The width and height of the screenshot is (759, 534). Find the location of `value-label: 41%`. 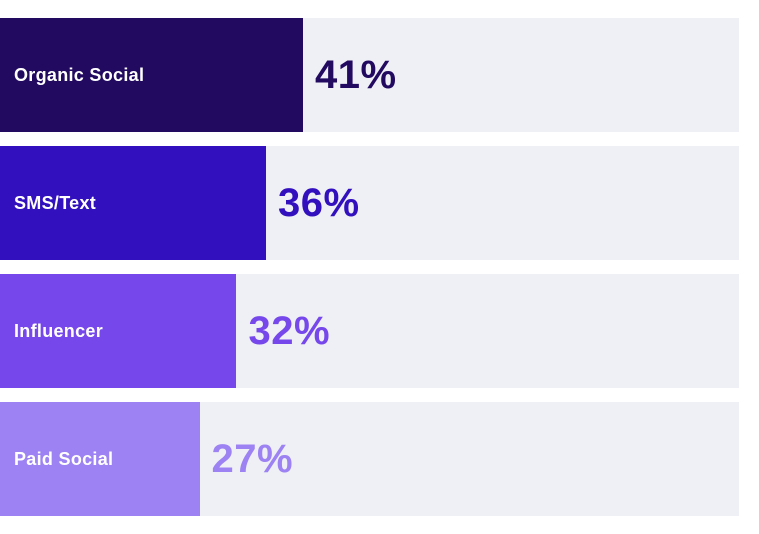

value-label: 41% is located at coordinates (355, 74).